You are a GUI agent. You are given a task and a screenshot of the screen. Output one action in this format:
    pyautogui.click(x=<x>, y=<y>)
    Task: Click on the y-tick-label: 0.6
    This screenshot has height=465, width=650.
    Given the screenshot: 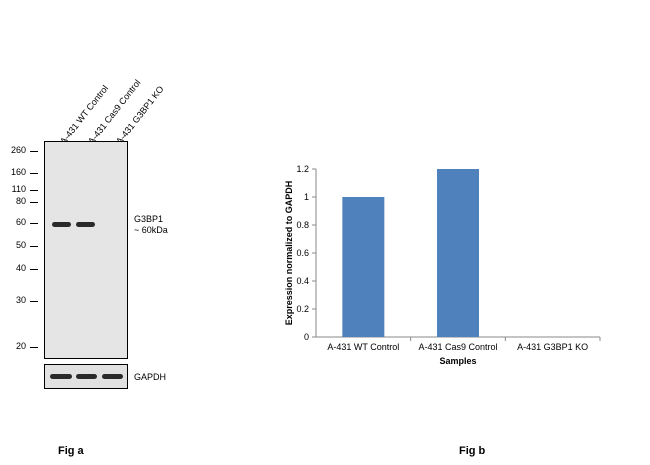 What is the action you would take?
    pyautogui.click(x=302, y=253)
    